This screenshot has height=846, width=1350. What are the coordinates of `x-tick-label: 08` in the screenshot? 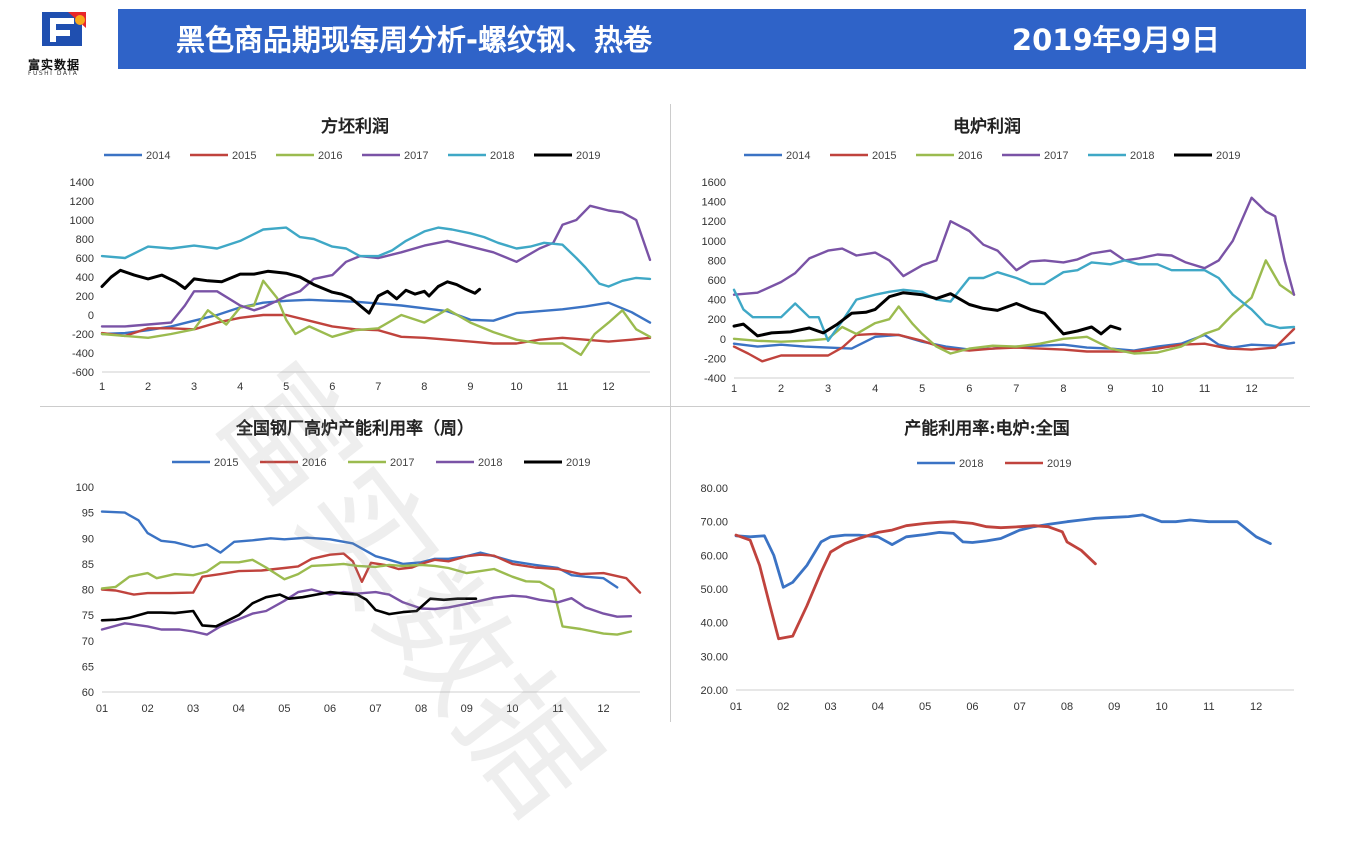 It's located at (1067, 707).